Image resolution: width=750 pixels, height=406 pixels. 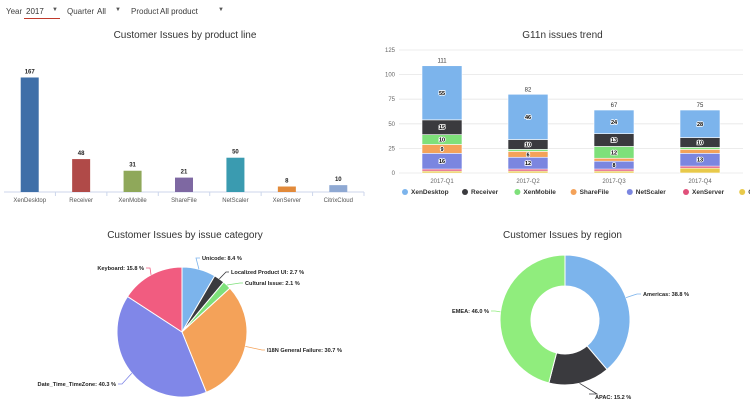 What do you see at coordinates (614, 153) in the screenshot?
I see `segment-label: 12` at bounding box center [614, 153].